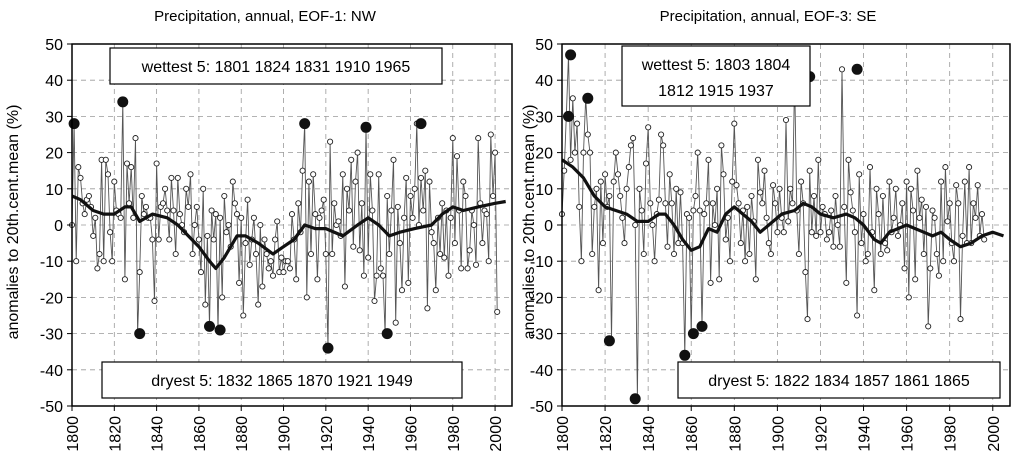 The height and width of the screenshot is (457, 1013). Describe the element at coordinates (529, 222) in the screenshot. I see `y-axis-label: anomalies to 20th.cent.mean (%)` at that location.